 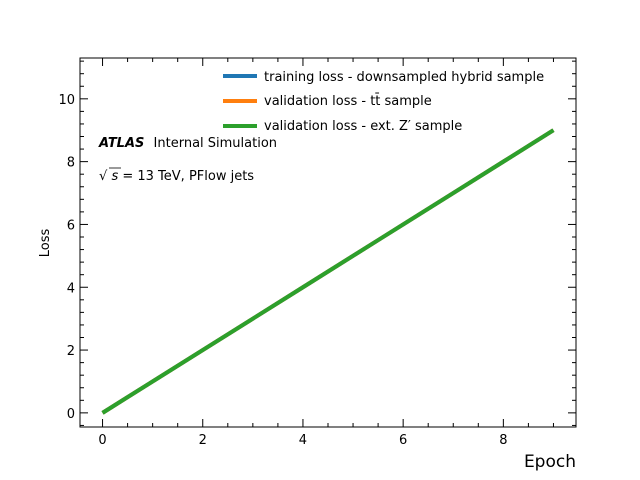 I want to click on energy-label: √ s = 13 TeV, PFlow jets, so click(x=176, y=176).